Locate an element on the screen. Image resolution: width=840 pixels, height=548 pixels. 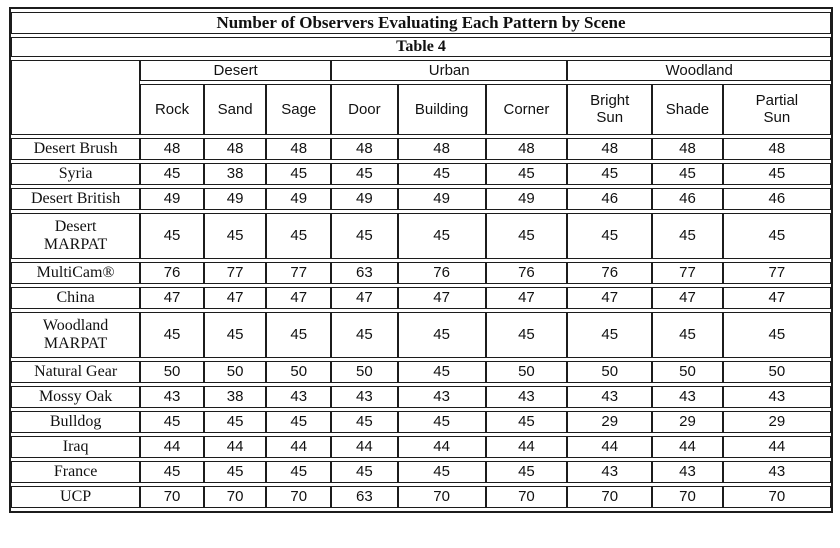
table-row-multicam: MultiCam® 76 77 77 63 76 76 76 77 77 is located at coordinates (421, 272).